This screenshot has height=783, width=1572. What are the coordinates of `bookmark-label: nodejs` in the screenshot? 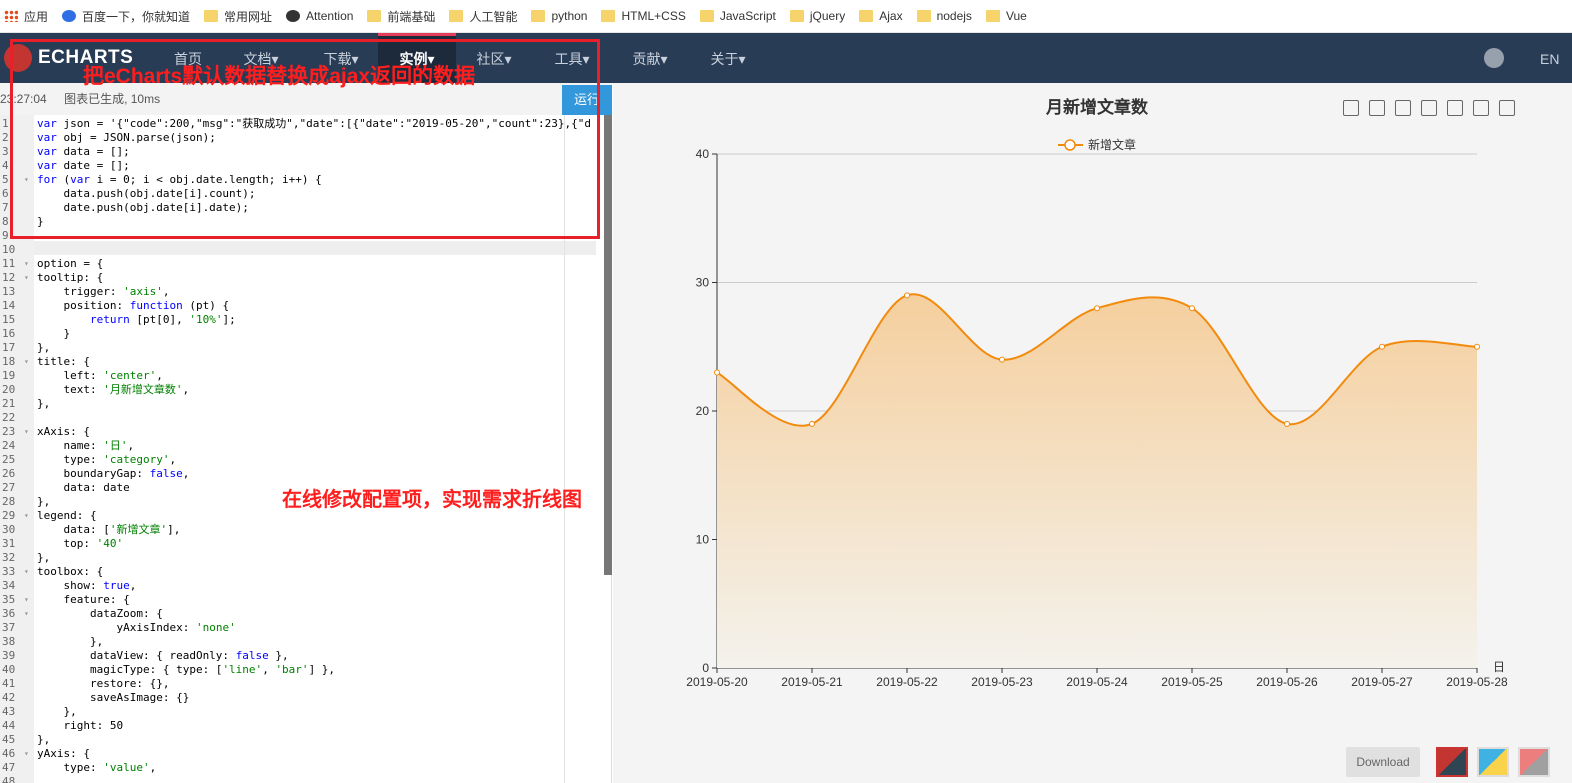 It's located at (954, 16).